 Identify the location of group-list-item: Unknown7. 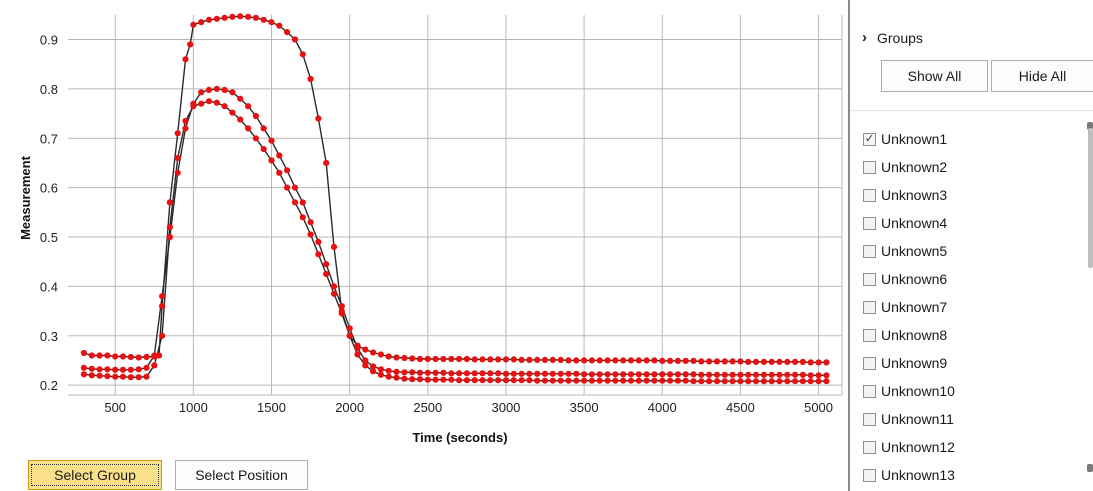
(909, 307).